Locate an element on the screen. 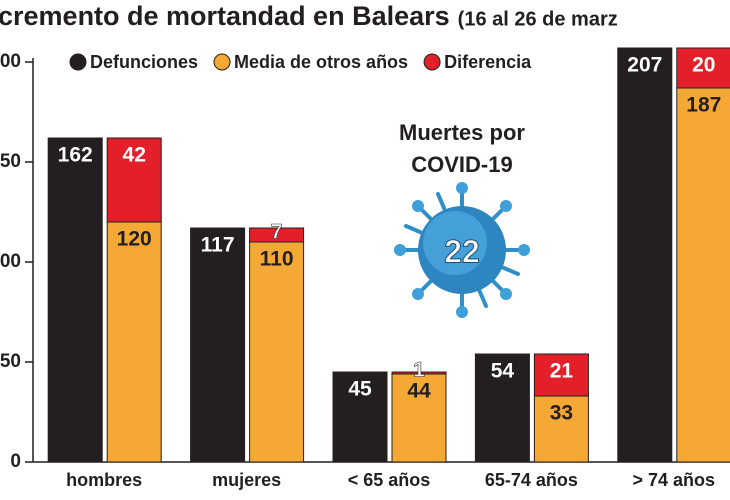  legend-label: Media de otros años is located at coordinates (321, 62).